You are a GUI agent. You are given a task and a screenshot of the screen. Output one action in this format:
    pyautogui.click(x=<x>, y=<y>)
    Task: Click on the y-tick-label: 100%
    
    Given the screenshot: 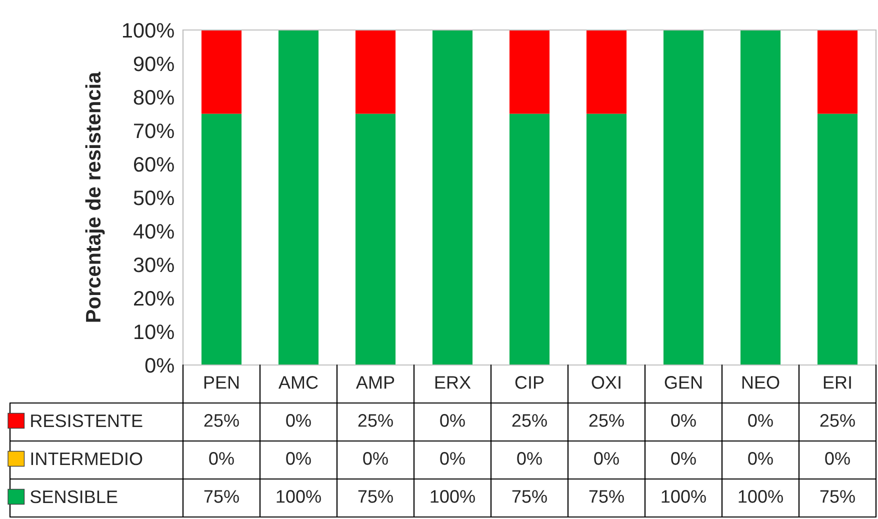 What is the action you would take?
    pyautogui.click(x=148, y=30)
    